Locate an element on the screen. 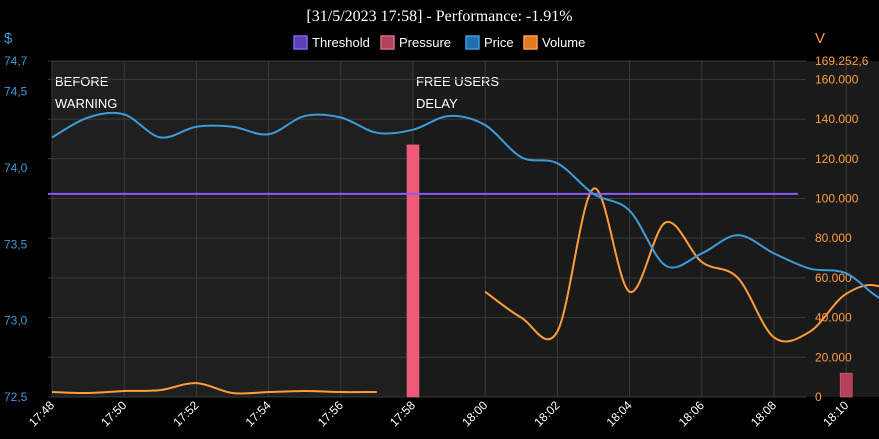 This screenshot has width=879, height=439. x-axis-tick: 17:52 is located at coordinates (185, 413).